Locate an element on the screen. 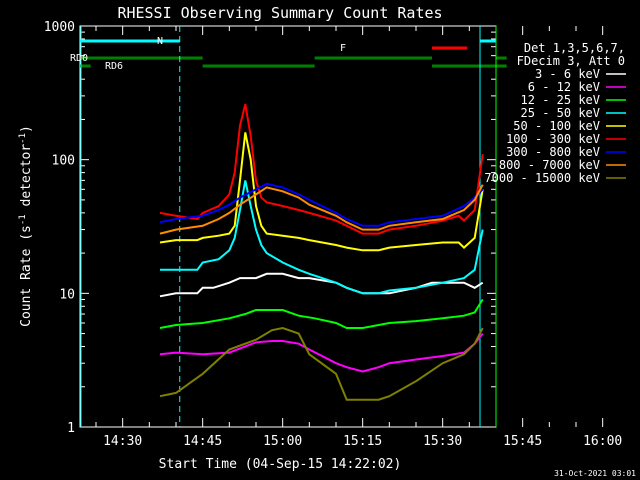  x-tick-label: 15:30 is located at coordinates (442, 441).